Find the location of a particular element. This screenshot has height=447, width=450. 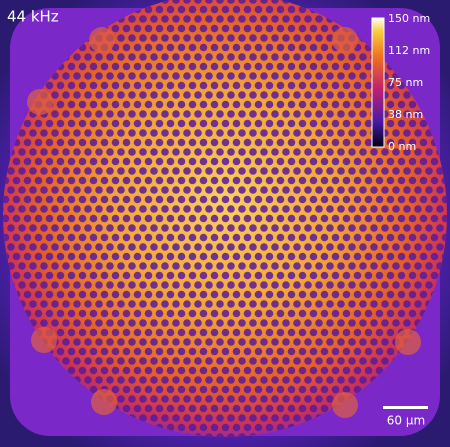

frequency-label: 44 kHz is located at coordinates (33, 17).